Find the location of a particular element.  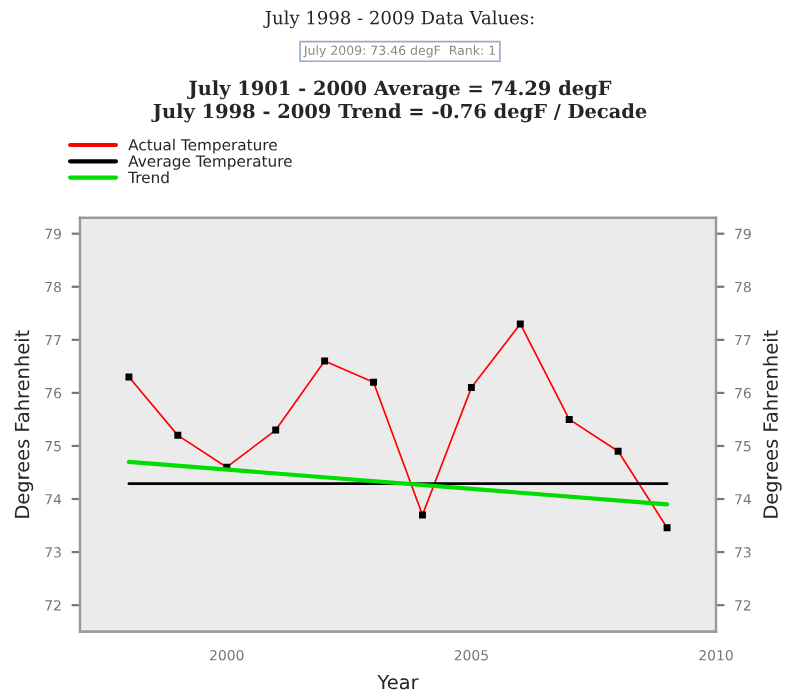

y2-axis-title: Degrees Fahrenheit is located at coordinates (772, 424).